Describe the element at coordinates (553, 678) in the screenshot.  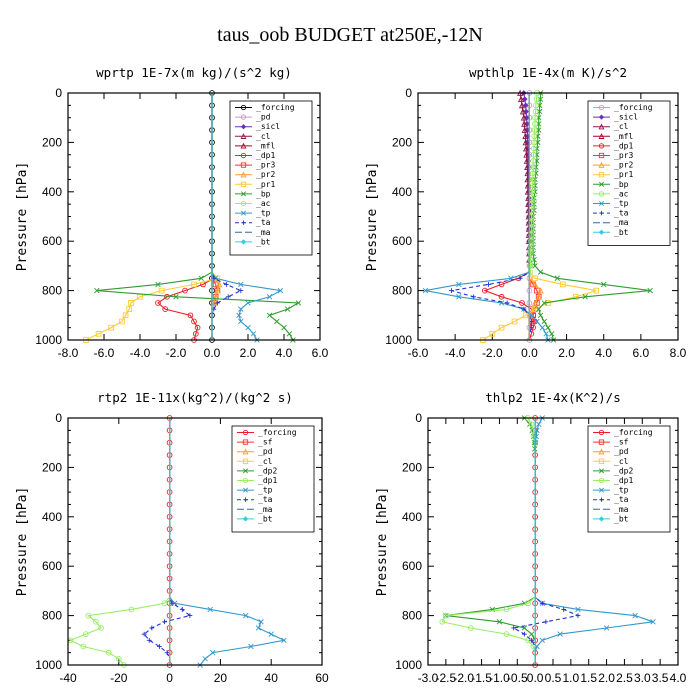
I see `x-tick-label: 0.5` at that location.